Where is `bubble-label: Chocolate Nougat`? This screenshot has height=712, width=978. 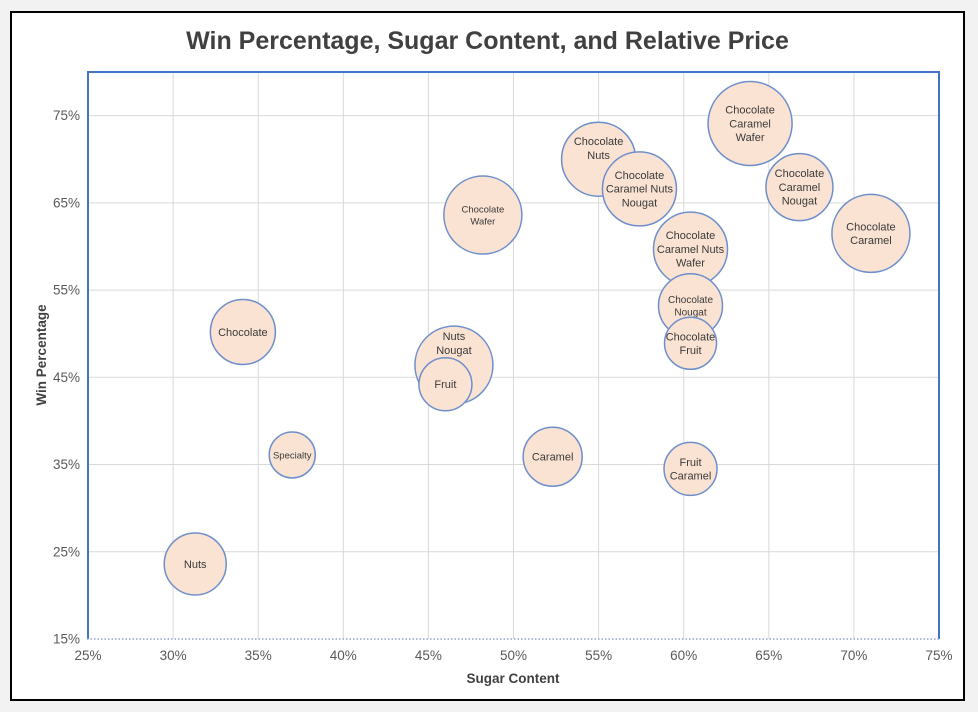
bubble-label: Chocolate Nougat is located at coordinates (690, 307).